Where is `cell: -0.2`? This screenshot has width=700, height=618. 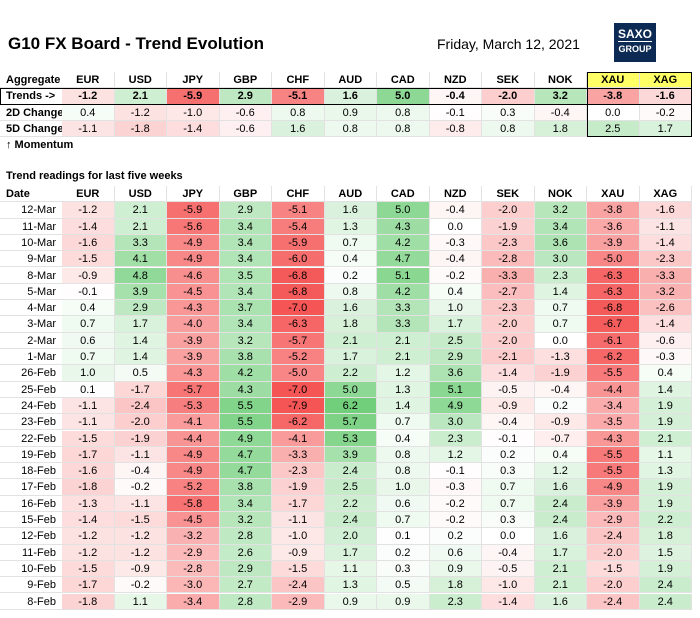 cell: -0.2 is located at coordinates (455, 520).